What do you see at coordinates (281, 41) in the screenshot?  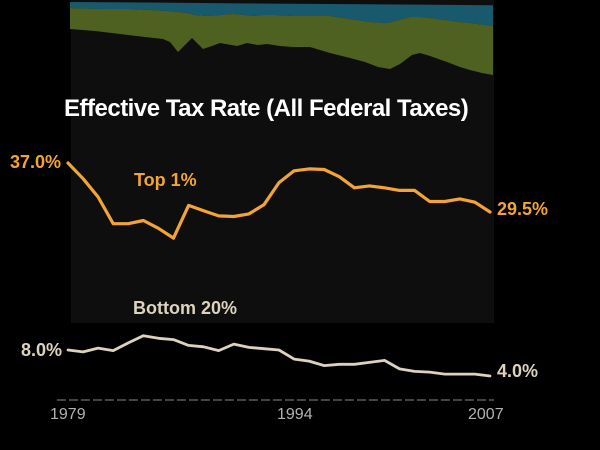 I see `top-area-olive-band` at bounding box center [281, 41].